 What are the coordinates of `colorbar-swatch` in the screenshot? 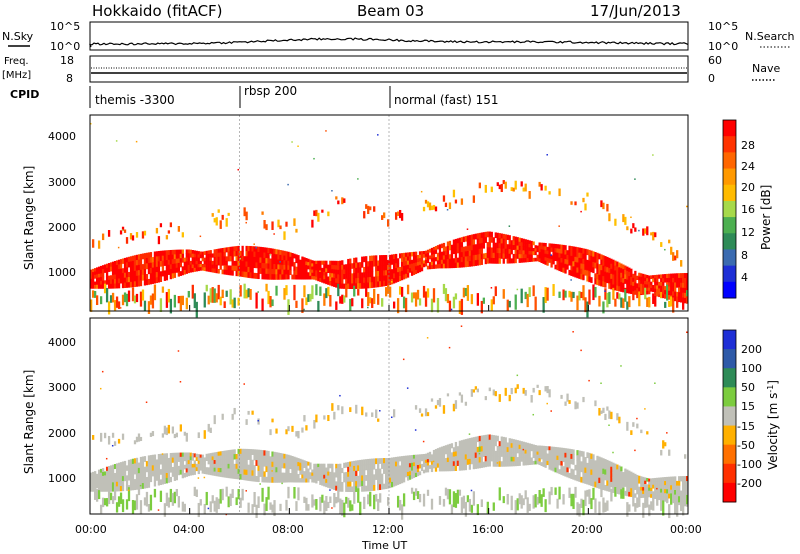 It's located at (729, 290).